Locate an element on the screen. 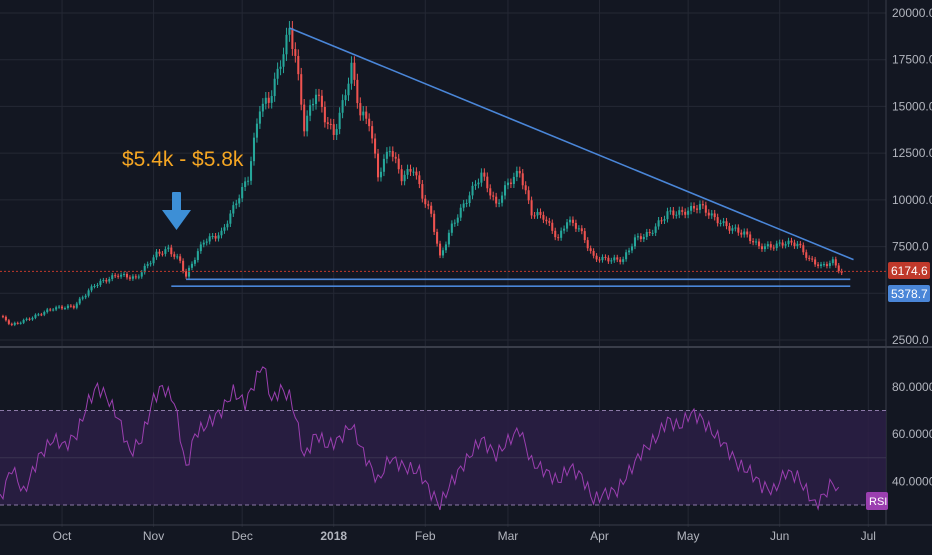 The height and width of the screenshot is (555, 932). rsi-y-tick-label: 60.0000 is located at coordinates (912, 434).